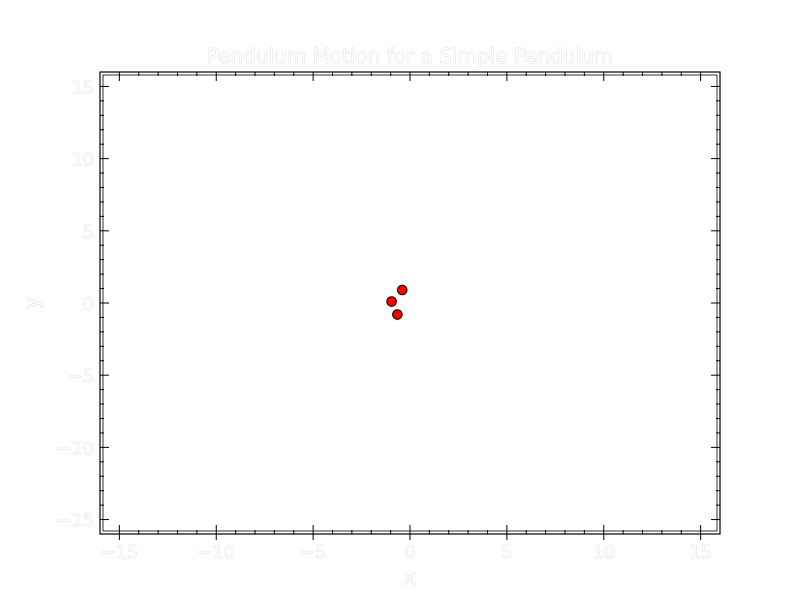 The width and height of the screenshot is (800, 600). I want to click on x-tick-label: −15, so click(119, 552).